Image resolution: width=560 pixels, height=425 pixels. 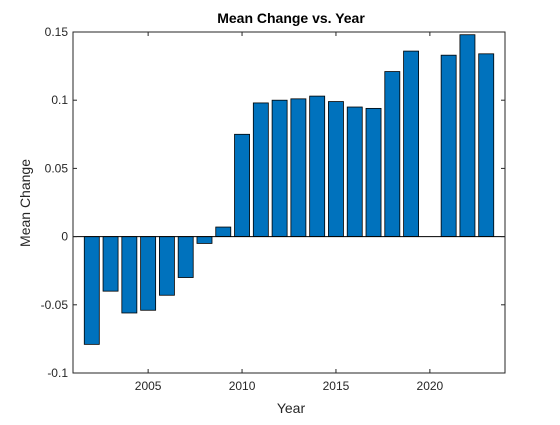 What do you see at coordinates (486, 145) in the screenshot?
I see `bar-2023` at bounding box center [486, 145].